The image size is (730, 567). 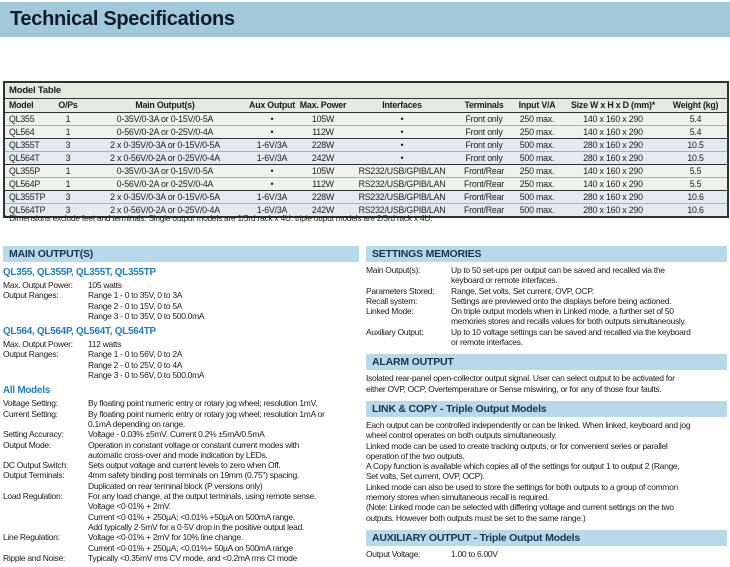 What do you see at coordinates (323, 184) in the screenshot?
I see `table-cell: 112W` at bounding box center [323, 184].